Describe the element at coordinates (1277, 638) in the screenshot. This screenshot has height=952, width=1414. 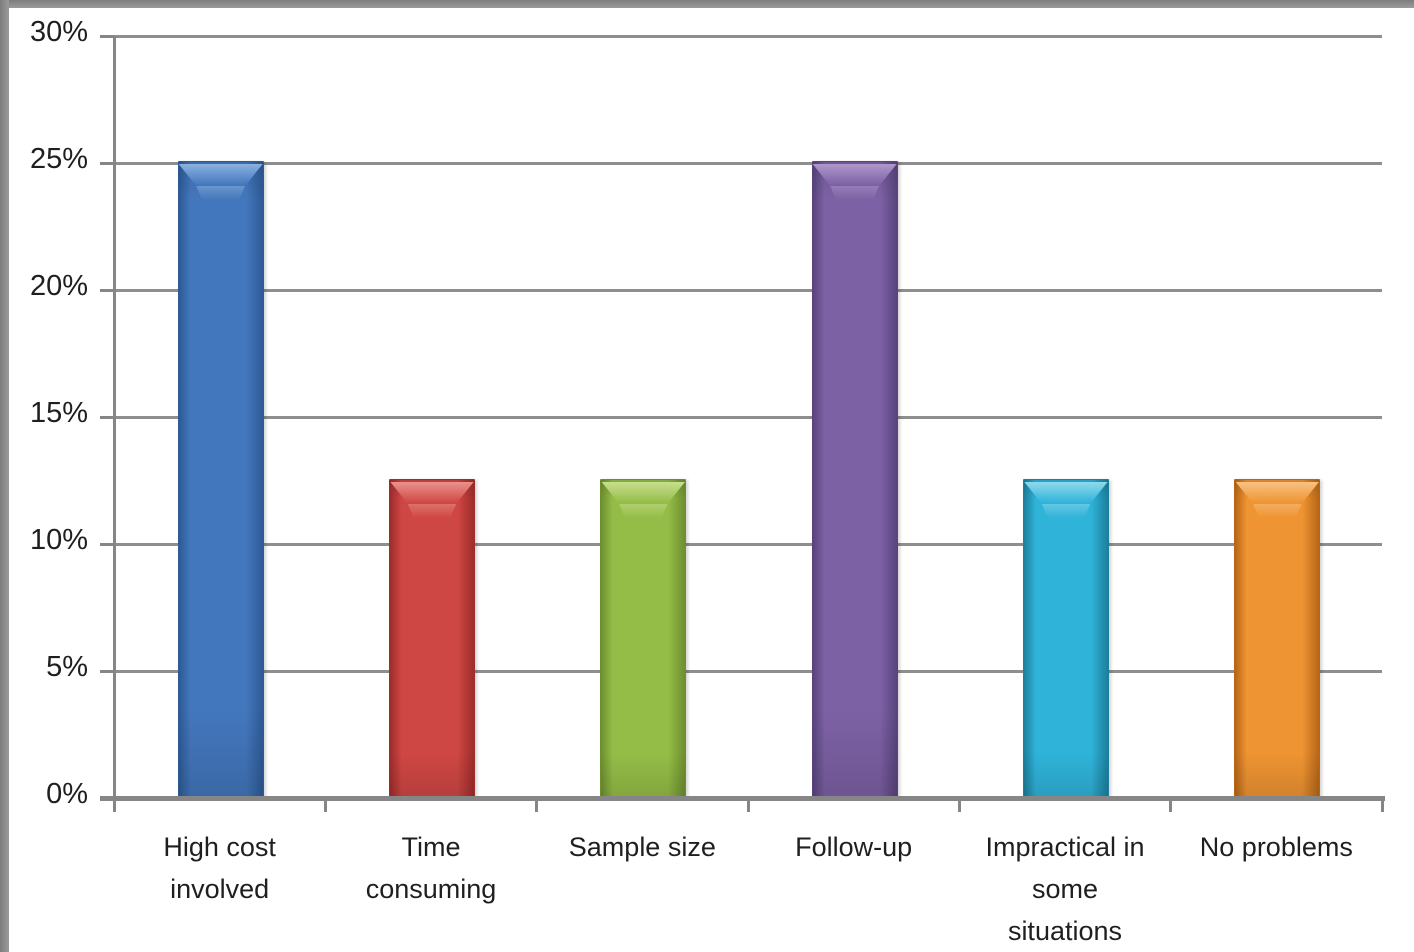
I see `bar-orange` at that location.